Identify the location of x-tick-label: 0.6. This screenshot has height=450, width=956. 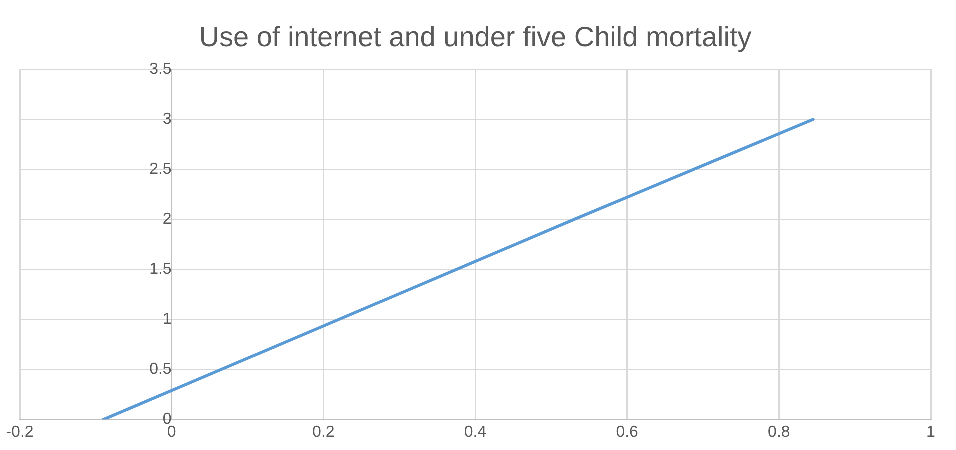
(627, 432).